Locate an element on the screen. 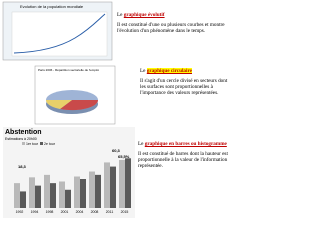 The image size is (320, 240). heading: Le graphique circulaire is located at coordinates (184, 71).